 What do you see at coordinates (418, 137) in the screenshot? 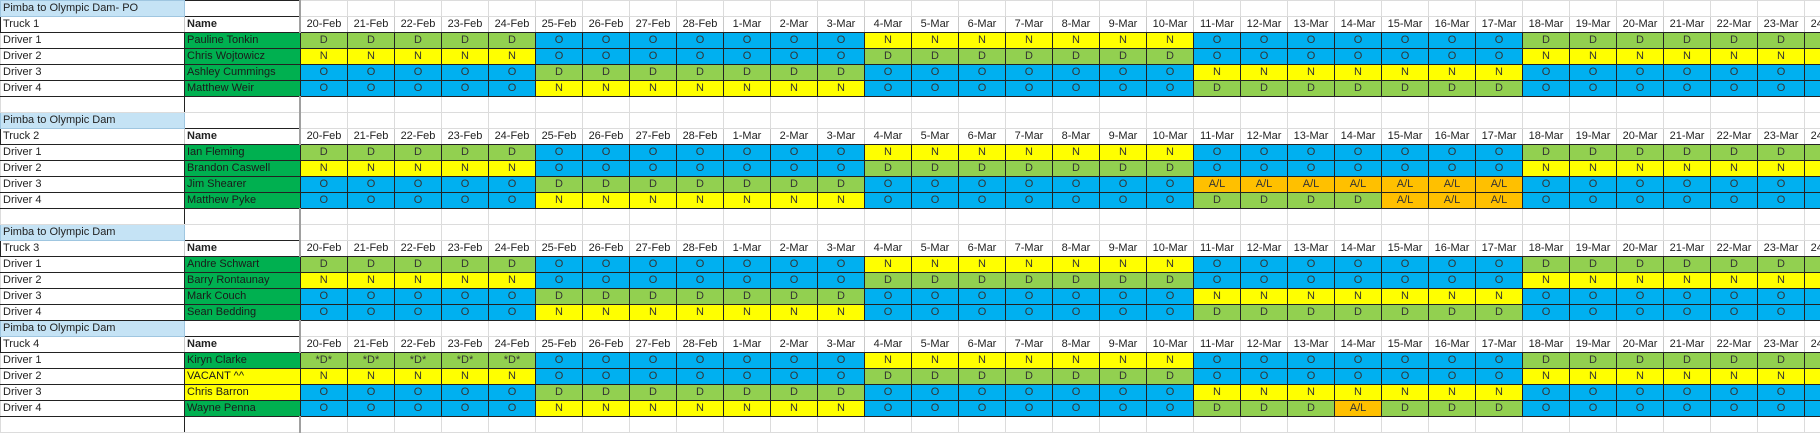
I see `date-header: 22-Feb` at bounding box center [418, 137].